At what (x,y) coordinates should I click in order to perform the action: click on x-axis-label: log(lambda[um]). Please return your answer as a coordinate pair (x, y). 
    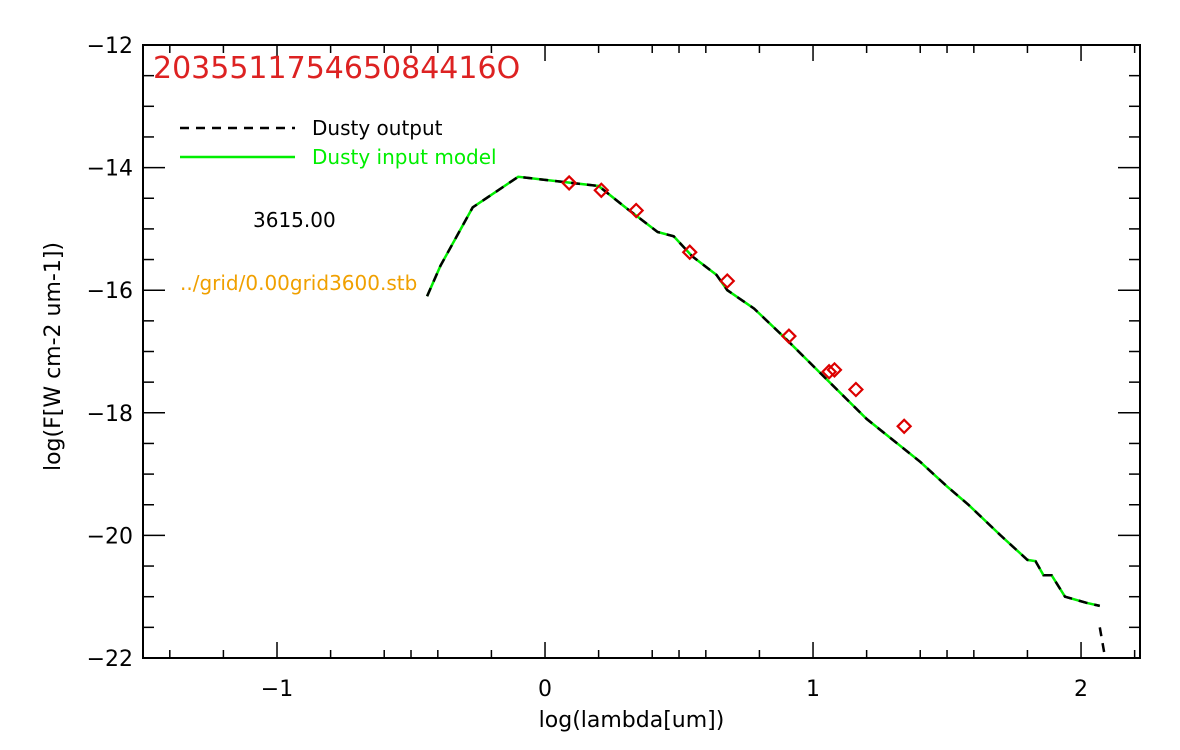
    Looking at the image, I should click on (632, 720).